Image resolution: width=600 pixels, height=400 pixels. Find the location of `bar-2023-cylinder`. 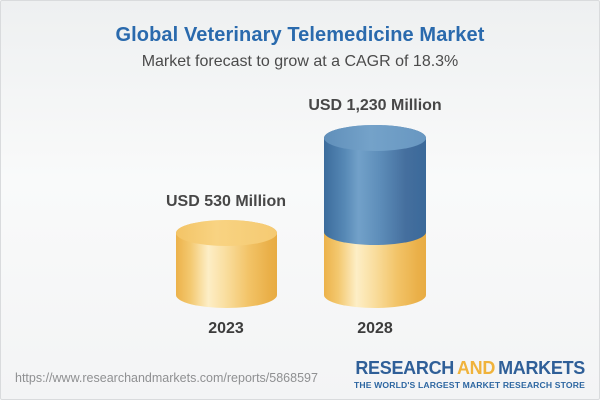

bar-2023-cylinder is located at coordinates (226, 264).